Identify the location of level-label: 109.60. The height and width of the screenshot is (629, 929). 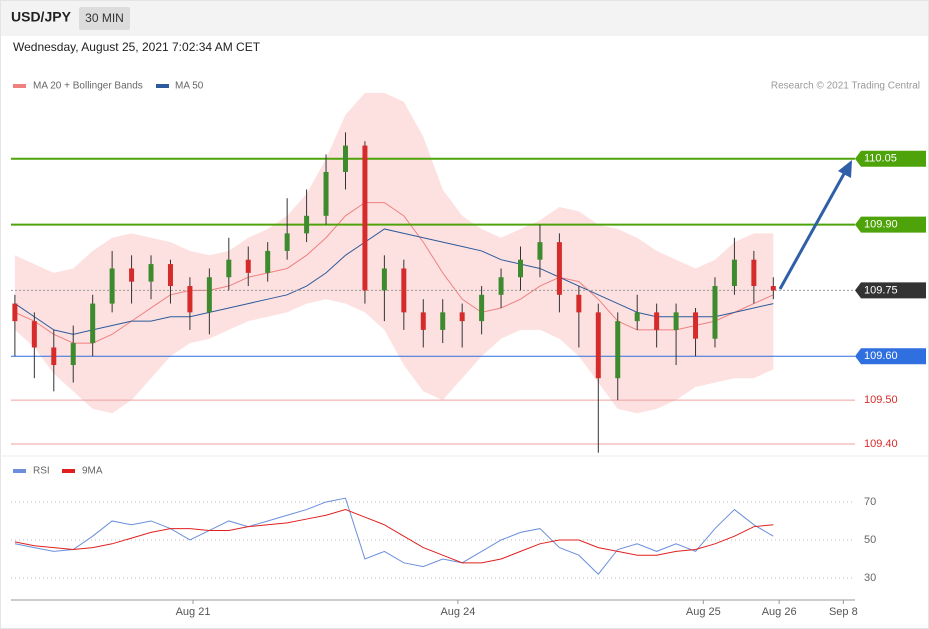
(881, 356).